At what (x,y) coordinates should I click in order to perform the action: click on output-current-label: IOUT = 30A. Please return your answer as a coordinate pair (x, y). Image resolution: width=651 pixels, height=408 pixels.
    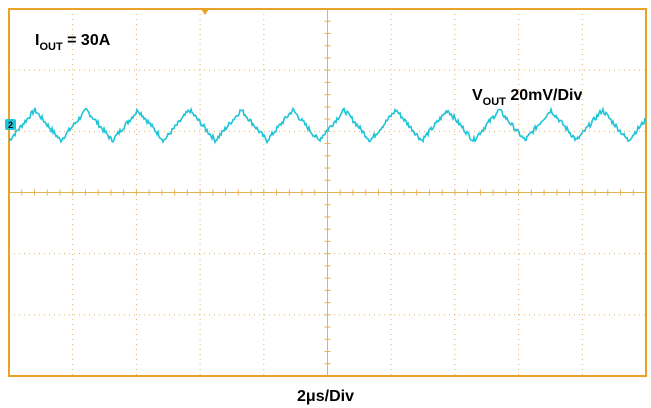
    Looking at the image, I should click on (73, 42).